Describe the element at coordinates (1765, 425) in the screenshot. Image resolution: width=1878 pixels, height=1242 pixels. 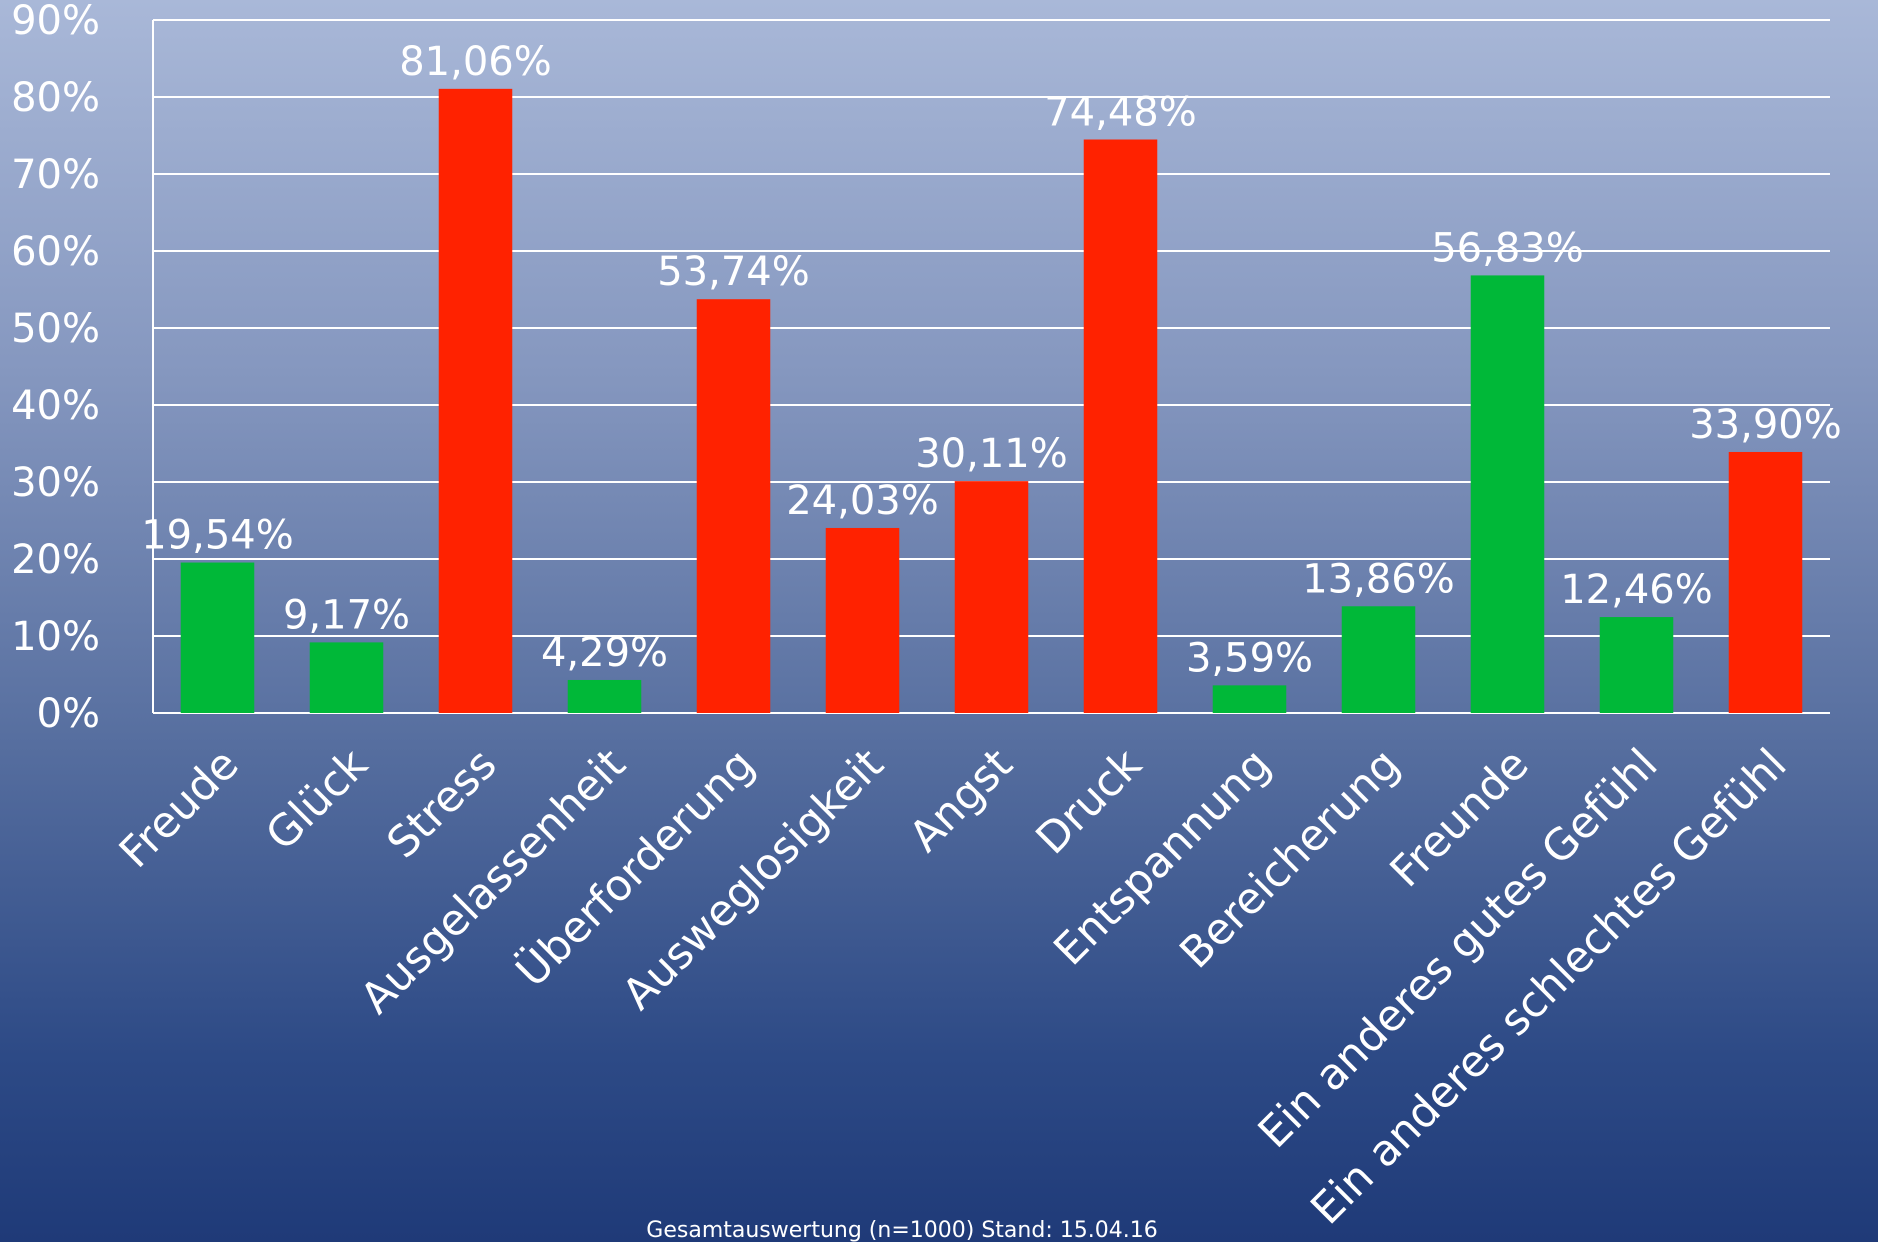
I see `data-label: 33,90%` at that location.